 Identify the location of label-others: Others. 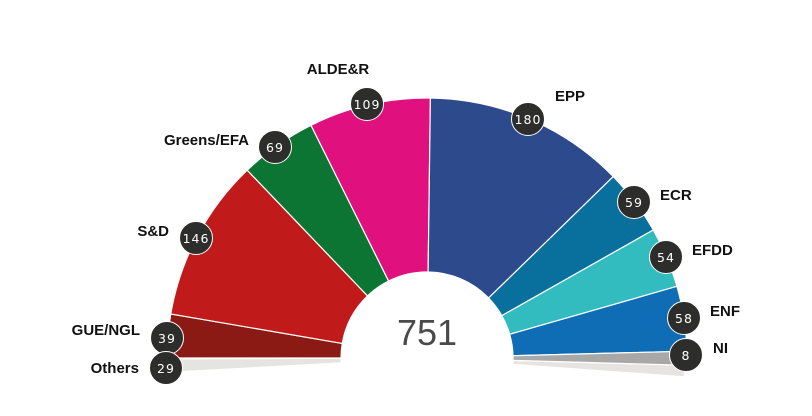
(114, 368).